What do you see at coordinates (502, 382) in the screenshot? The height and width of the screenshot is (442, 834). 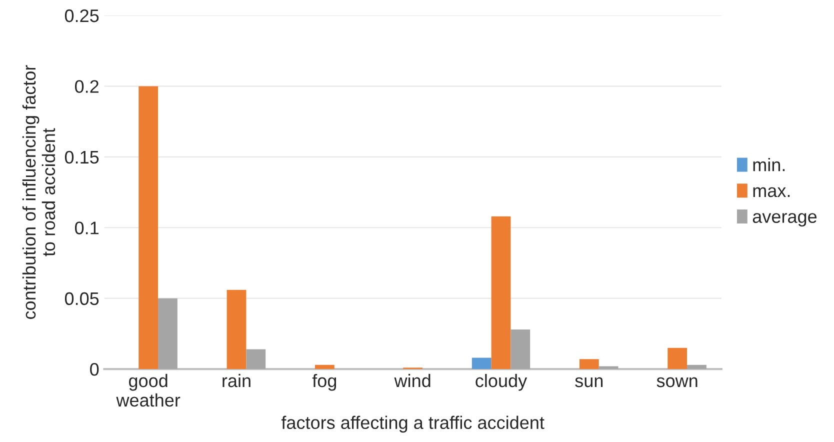 I see `x-tick-label: cloudy` at bounding box center [502, 382].